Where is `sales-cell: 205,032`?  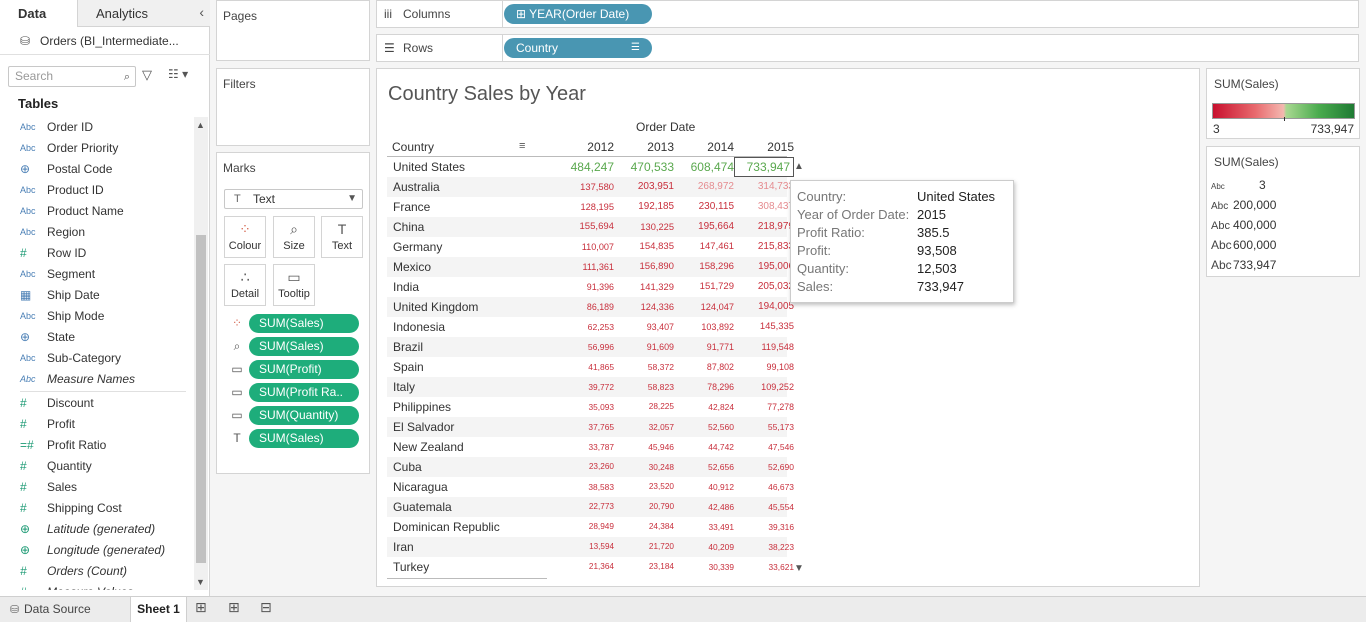
sales-cell: 205,032 is located at coordinates (775, 286).